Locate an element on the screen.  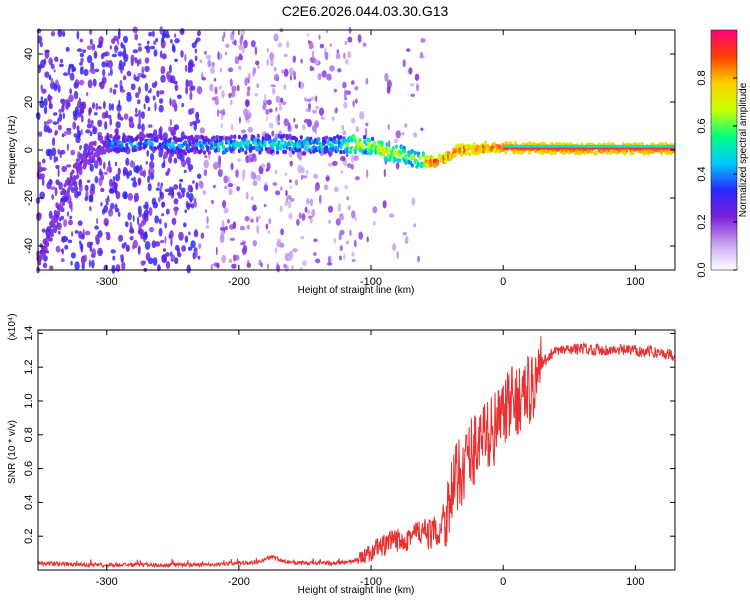
heatmap-x-axis-label: Height of straight line (km) is located at coordinates (356, 290).